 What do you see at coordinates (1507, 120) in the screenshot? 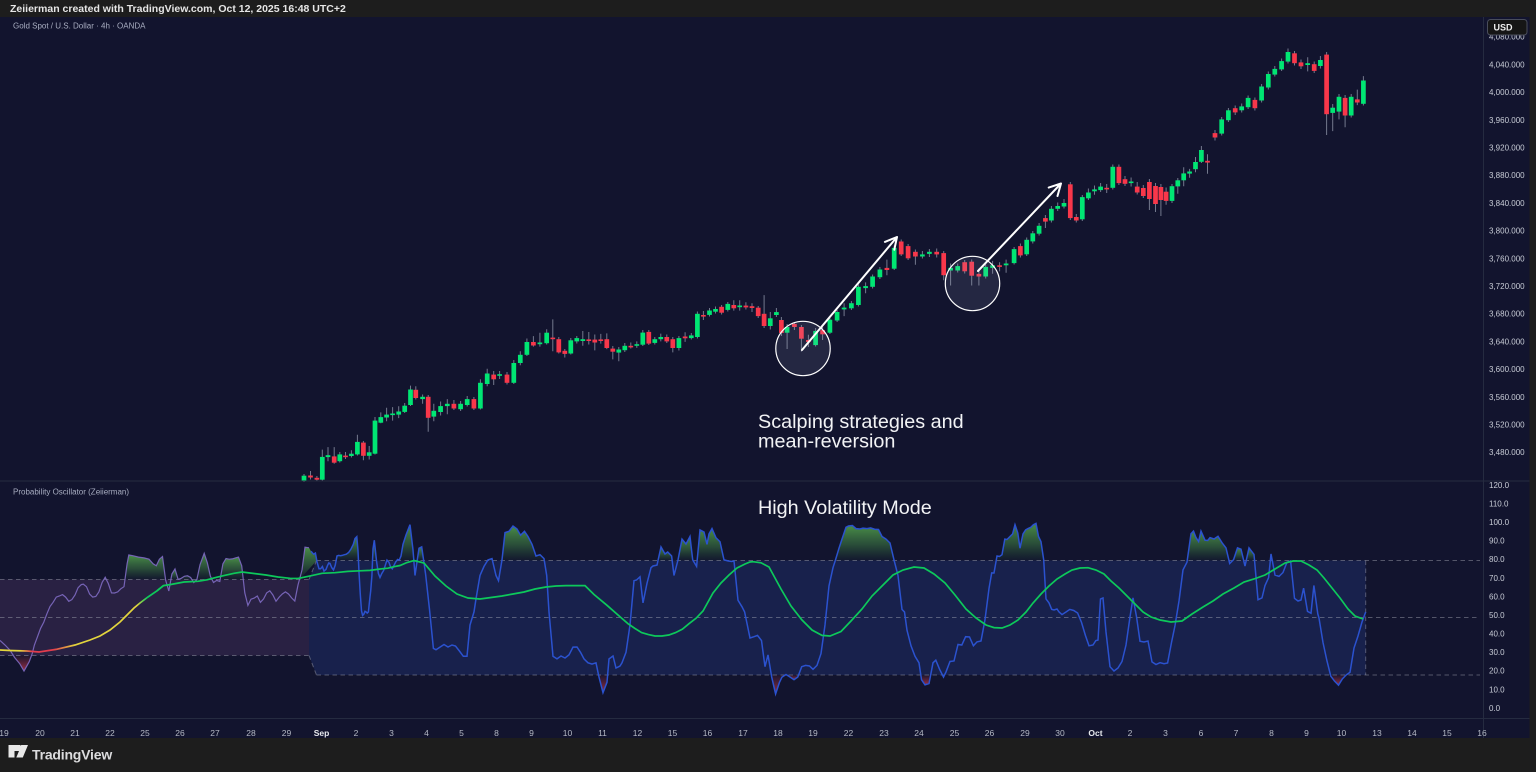
I see `svg-text: 3,960.000` at bounding box center [1507, 120].